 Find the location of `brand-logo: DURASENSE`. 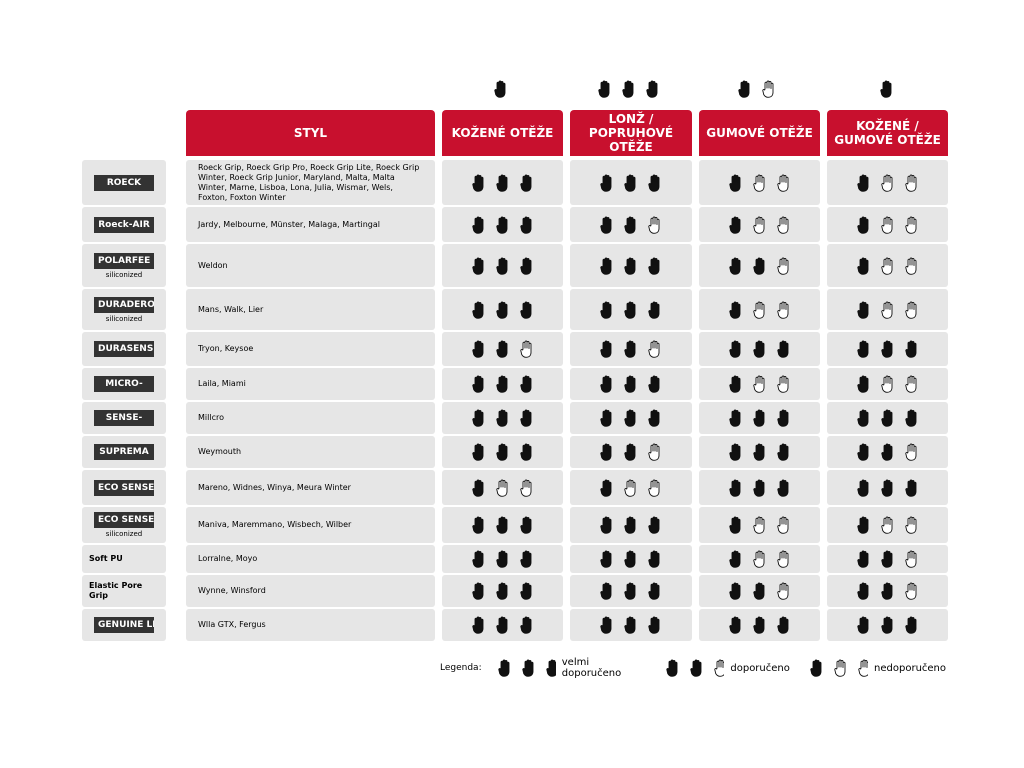

brand-logo: DURASENSE is located at coordinates (124, 349).